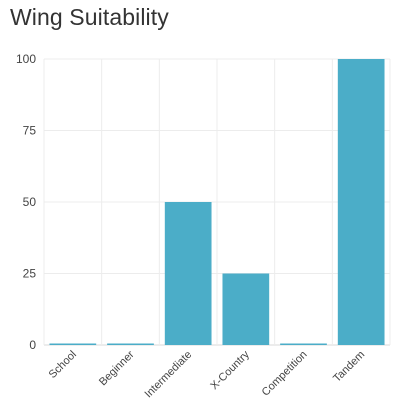 The height and width of the screenshot is (417, 409). Describe the element at coordinates (246, 309) in the screenshot. I see `bar-x-country` at that location.